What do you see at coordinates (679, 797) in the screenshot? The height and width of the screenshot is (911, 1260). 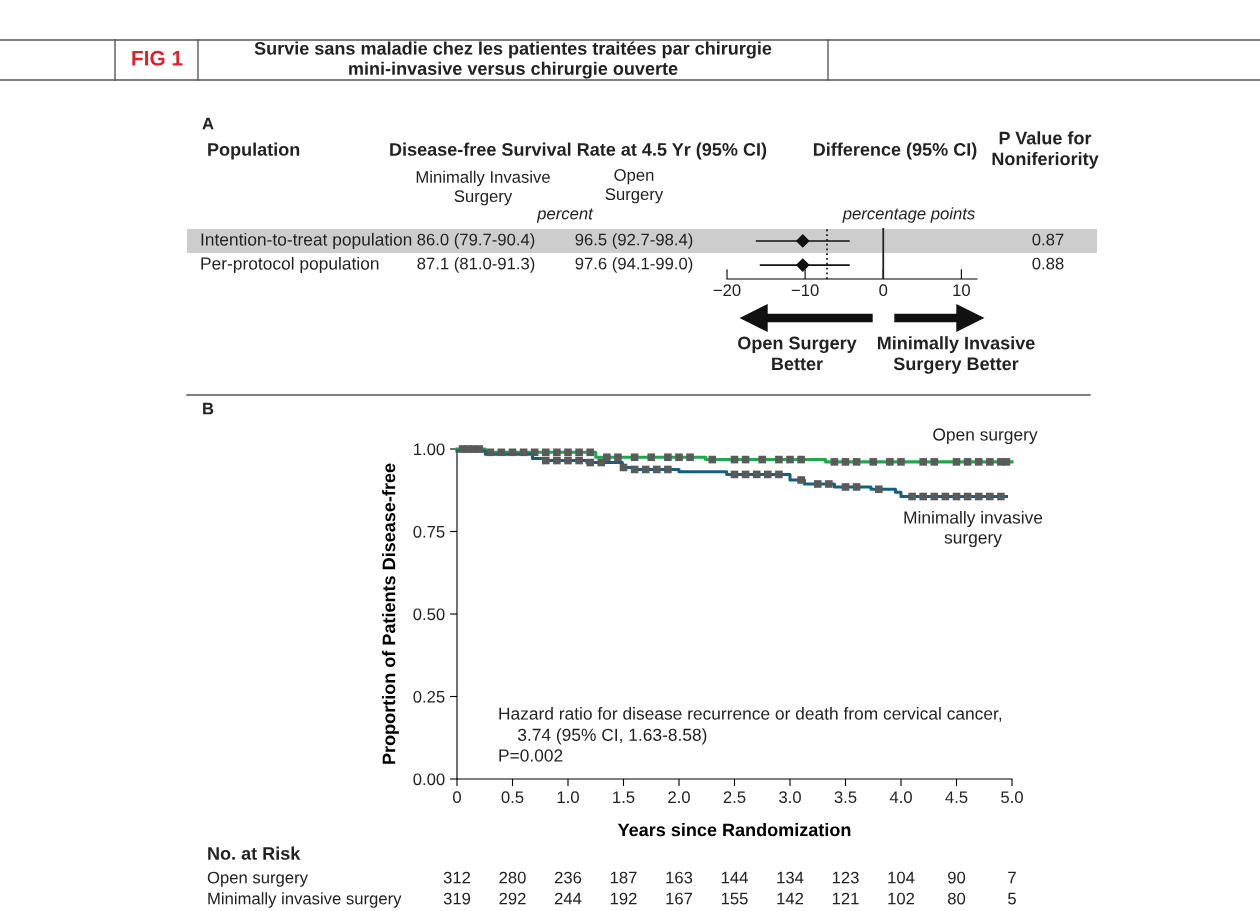 I see `x-tick-label: 2.0` at bounding box center [679, 797].